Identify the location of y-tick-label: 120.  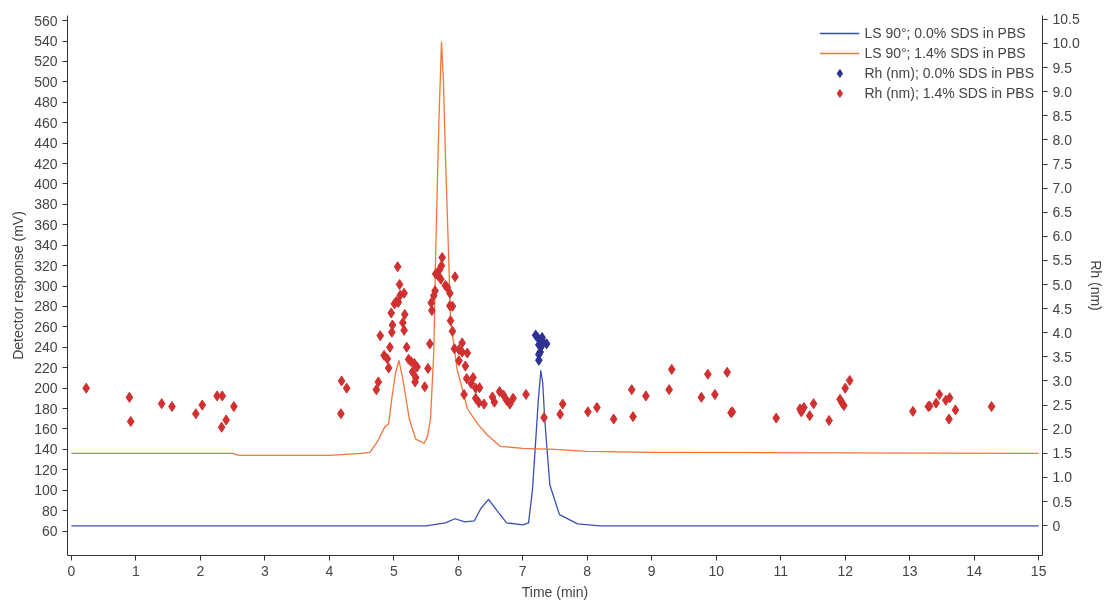
(46, 469).